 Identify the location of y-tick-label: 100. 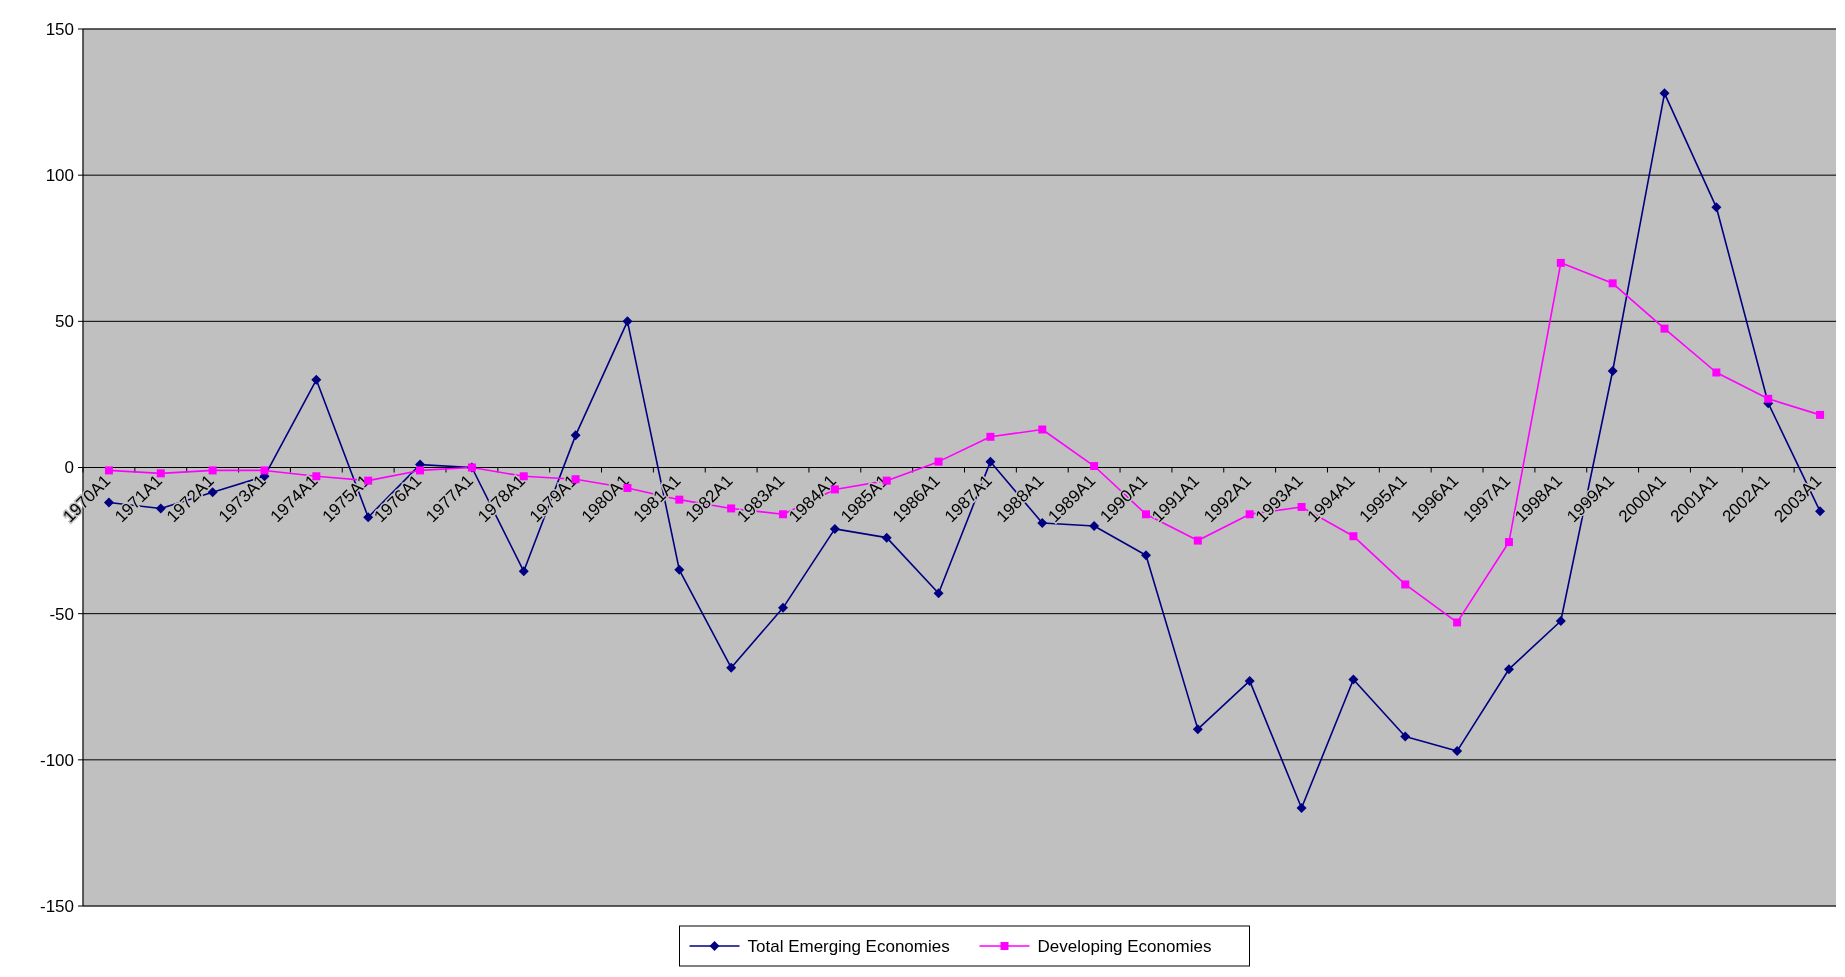
(59, 176).